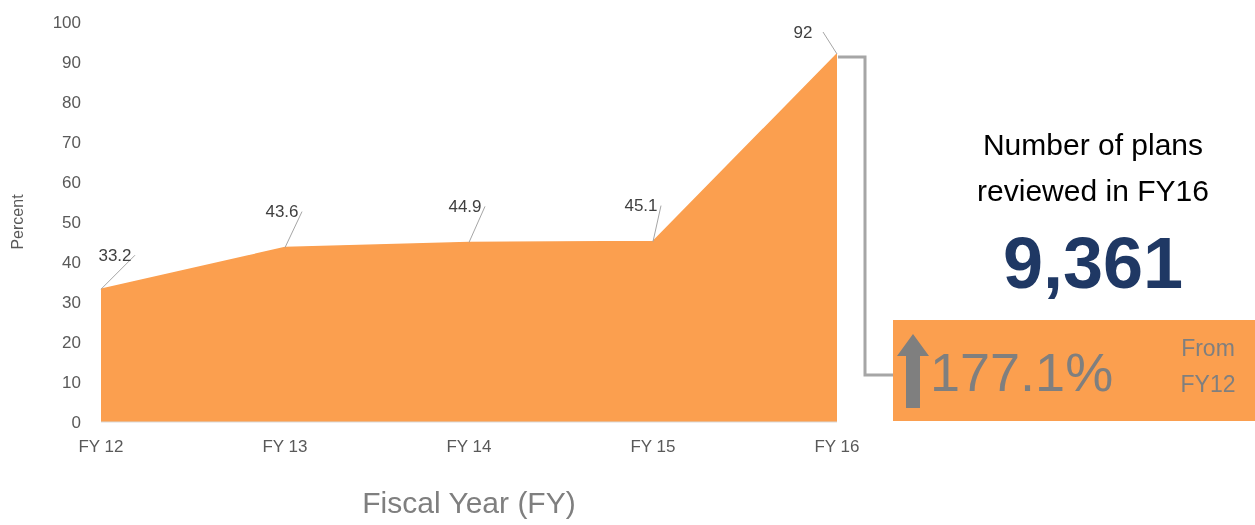 This screenshot has width=1255, height=525. What do you see at coordinates (837, 447) in the screenshot?
I see `x-tick-label: FY 16` at bounding box center [837, 447].